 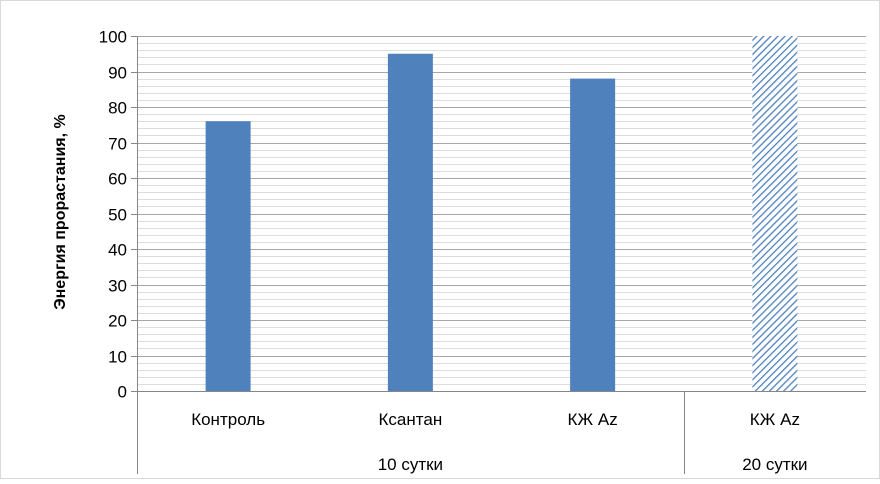 What do you see at coordinates (117, 321) in the screenshot?
I see `y-tick-label: 20` at bounding box center [117, 321].